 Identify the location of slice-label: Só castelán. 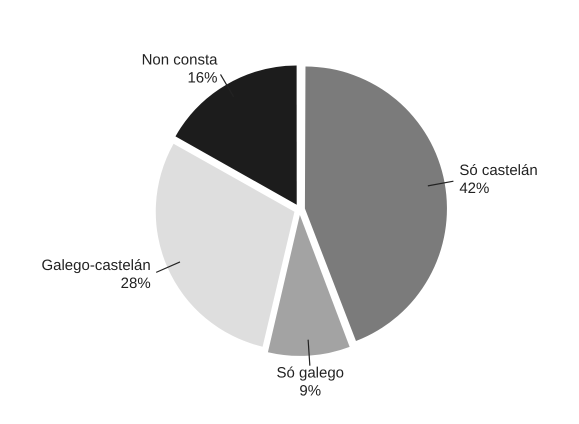
(498, 171).